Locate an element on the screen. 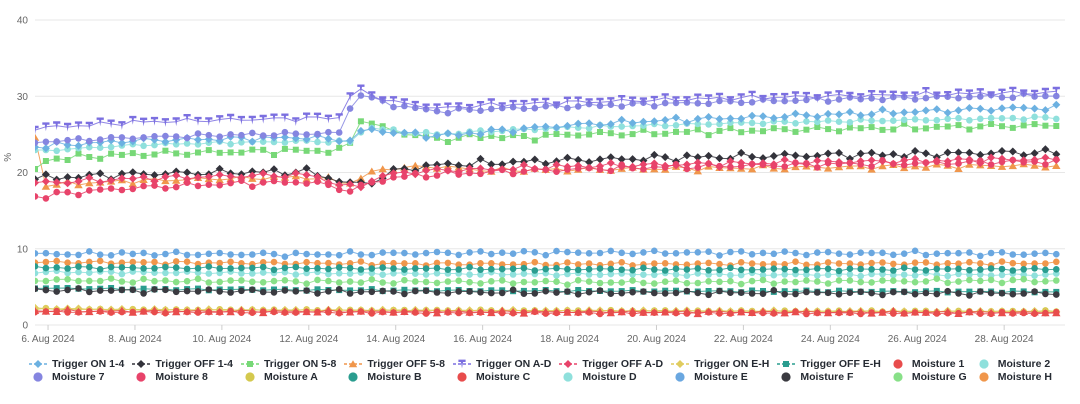 The image size is (1080, 404). legend-label: Moisture 8 is located at coordinates (181, 377).